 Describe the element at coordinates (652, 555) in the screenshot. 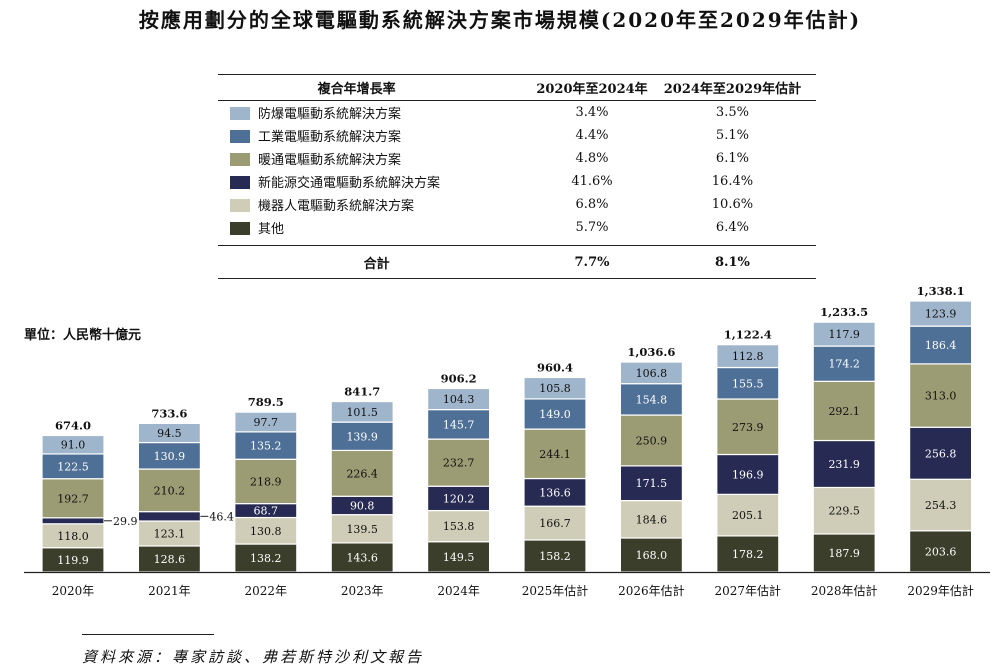

I see `data-label: 168.0` at that location.